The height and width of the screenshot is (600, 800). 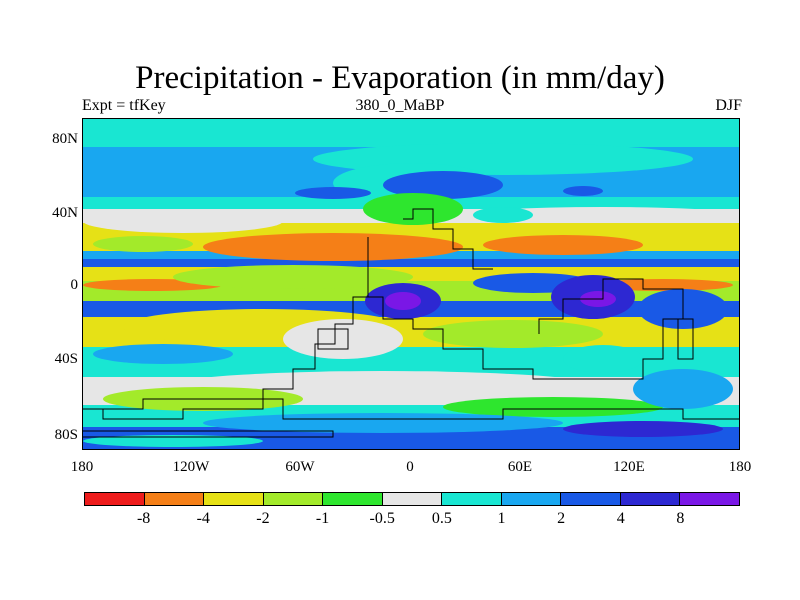 What do you see at coordinates (203, 518) in the screenshot?
I see `colorbar-label: -4` at bounding box center [203, 518].